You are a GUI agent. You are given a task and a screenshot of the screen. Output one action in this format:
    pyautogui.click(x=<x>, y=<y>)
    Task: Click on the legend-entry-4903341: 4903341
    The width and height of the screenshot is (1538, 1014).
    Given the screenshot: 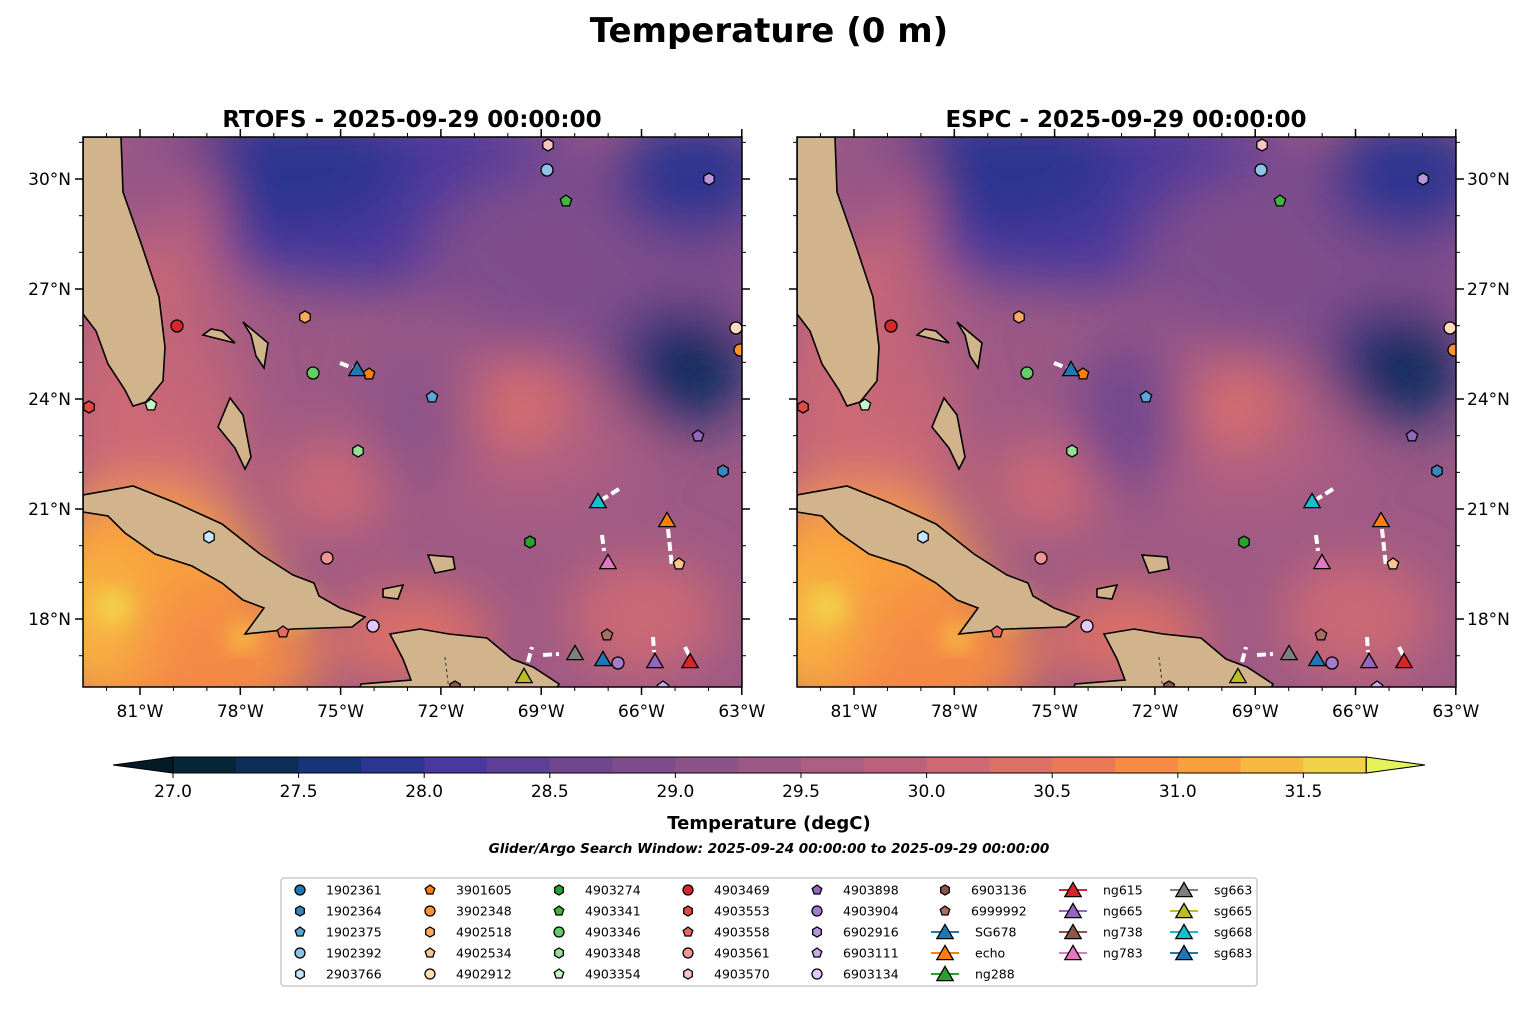 What is the action you would take?
    pyautogui.click(x=597, y=911)
    